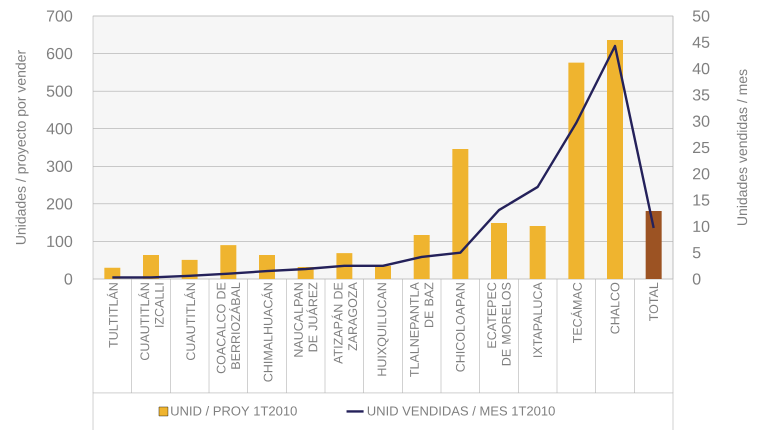 The width and height of the screenshot is (762, 430). Describe the element at coordinates (701, 121) in the screenshot. I see `y2-tick-label: 30` at that location.